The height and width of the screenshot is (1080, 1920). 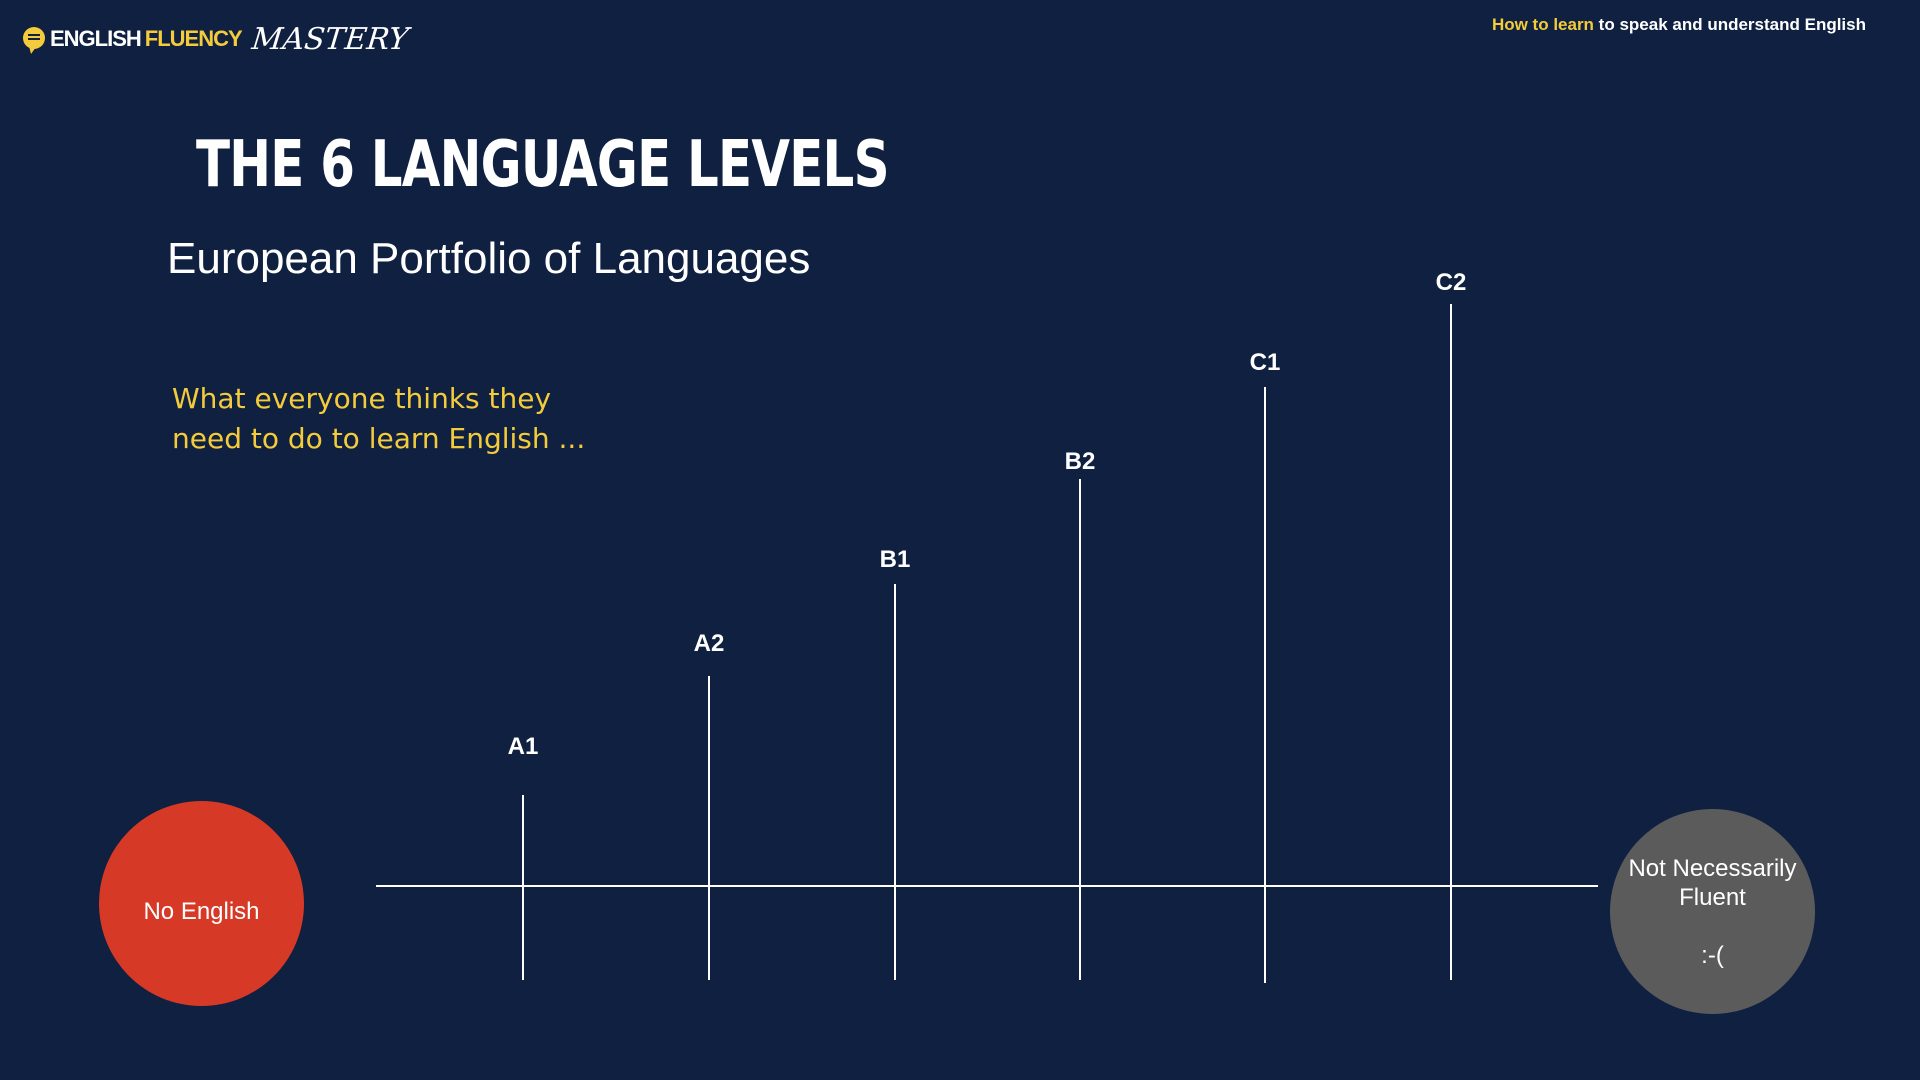 What do you see at coordinates (96, 38) in the screenshot?
I see `logo-word-english: ENGLISH` at bounding box center [96, 38].